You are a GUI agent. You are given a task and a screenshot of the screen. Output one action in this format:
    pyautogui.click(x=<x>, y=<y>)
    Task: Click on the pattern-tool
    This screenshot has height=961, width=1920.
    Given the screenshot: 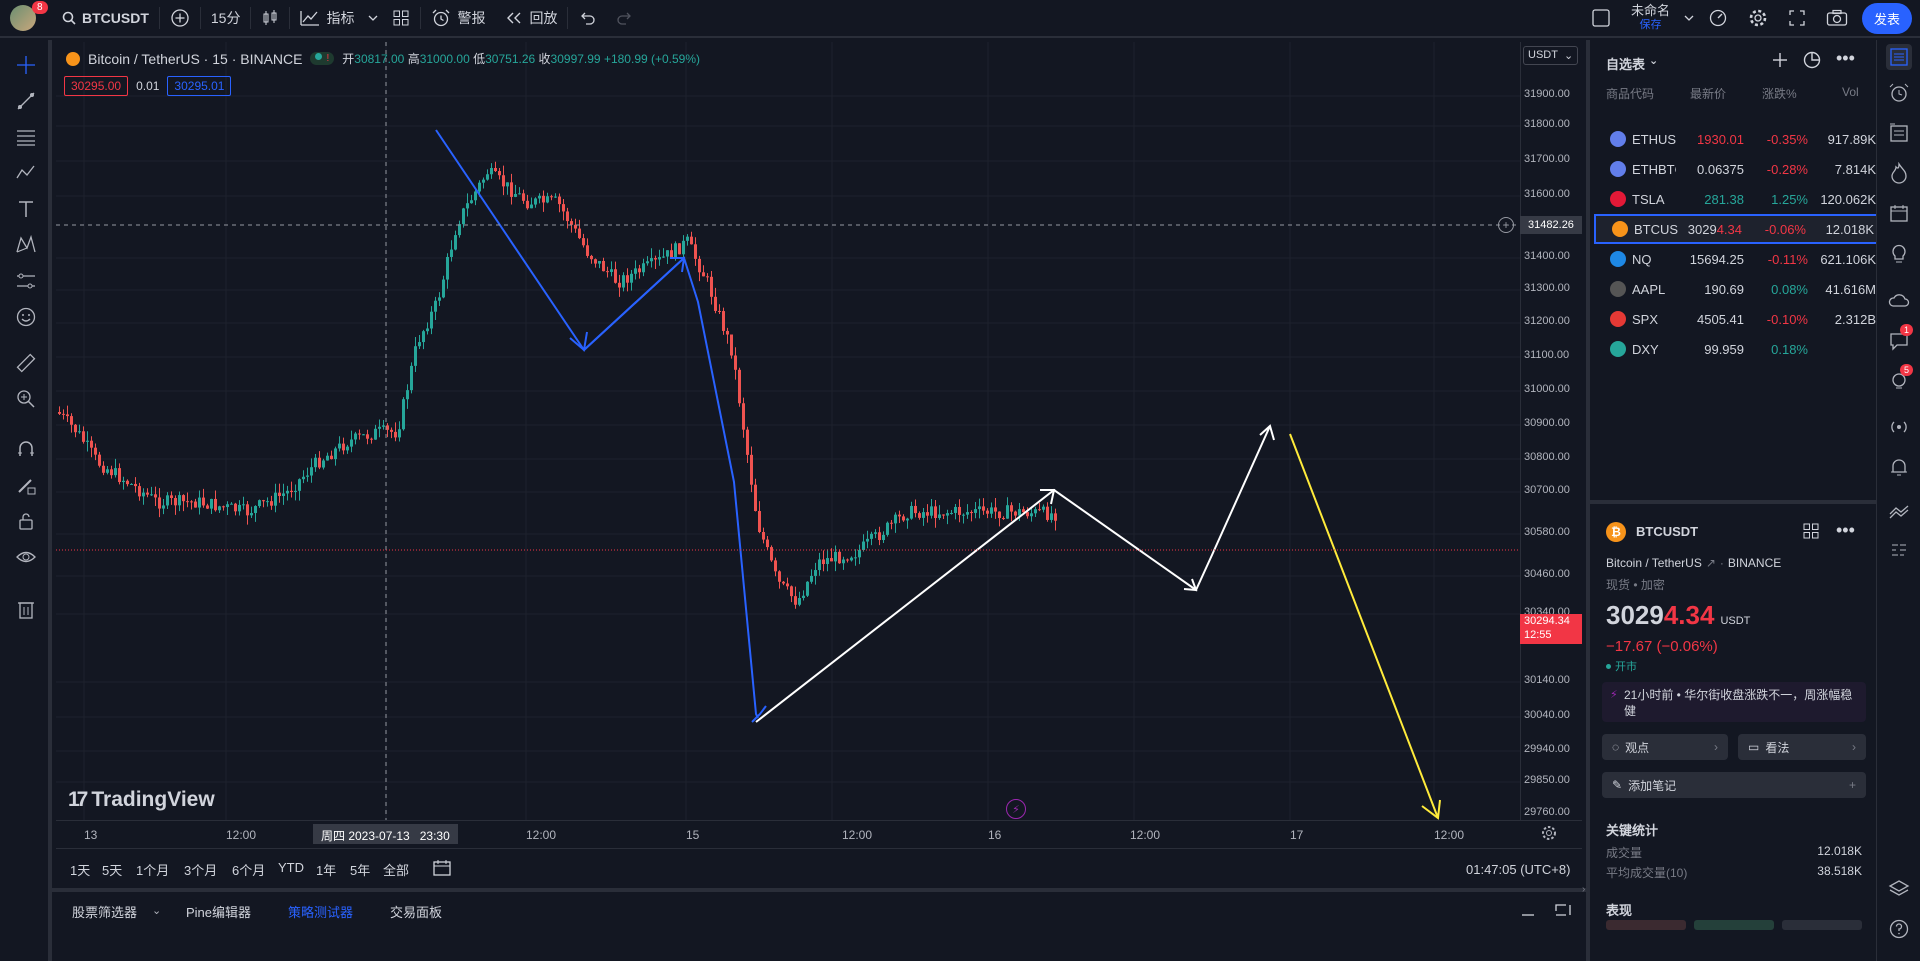 What is the action you would take?
    pyautogui.click(x=26, y=173)
    